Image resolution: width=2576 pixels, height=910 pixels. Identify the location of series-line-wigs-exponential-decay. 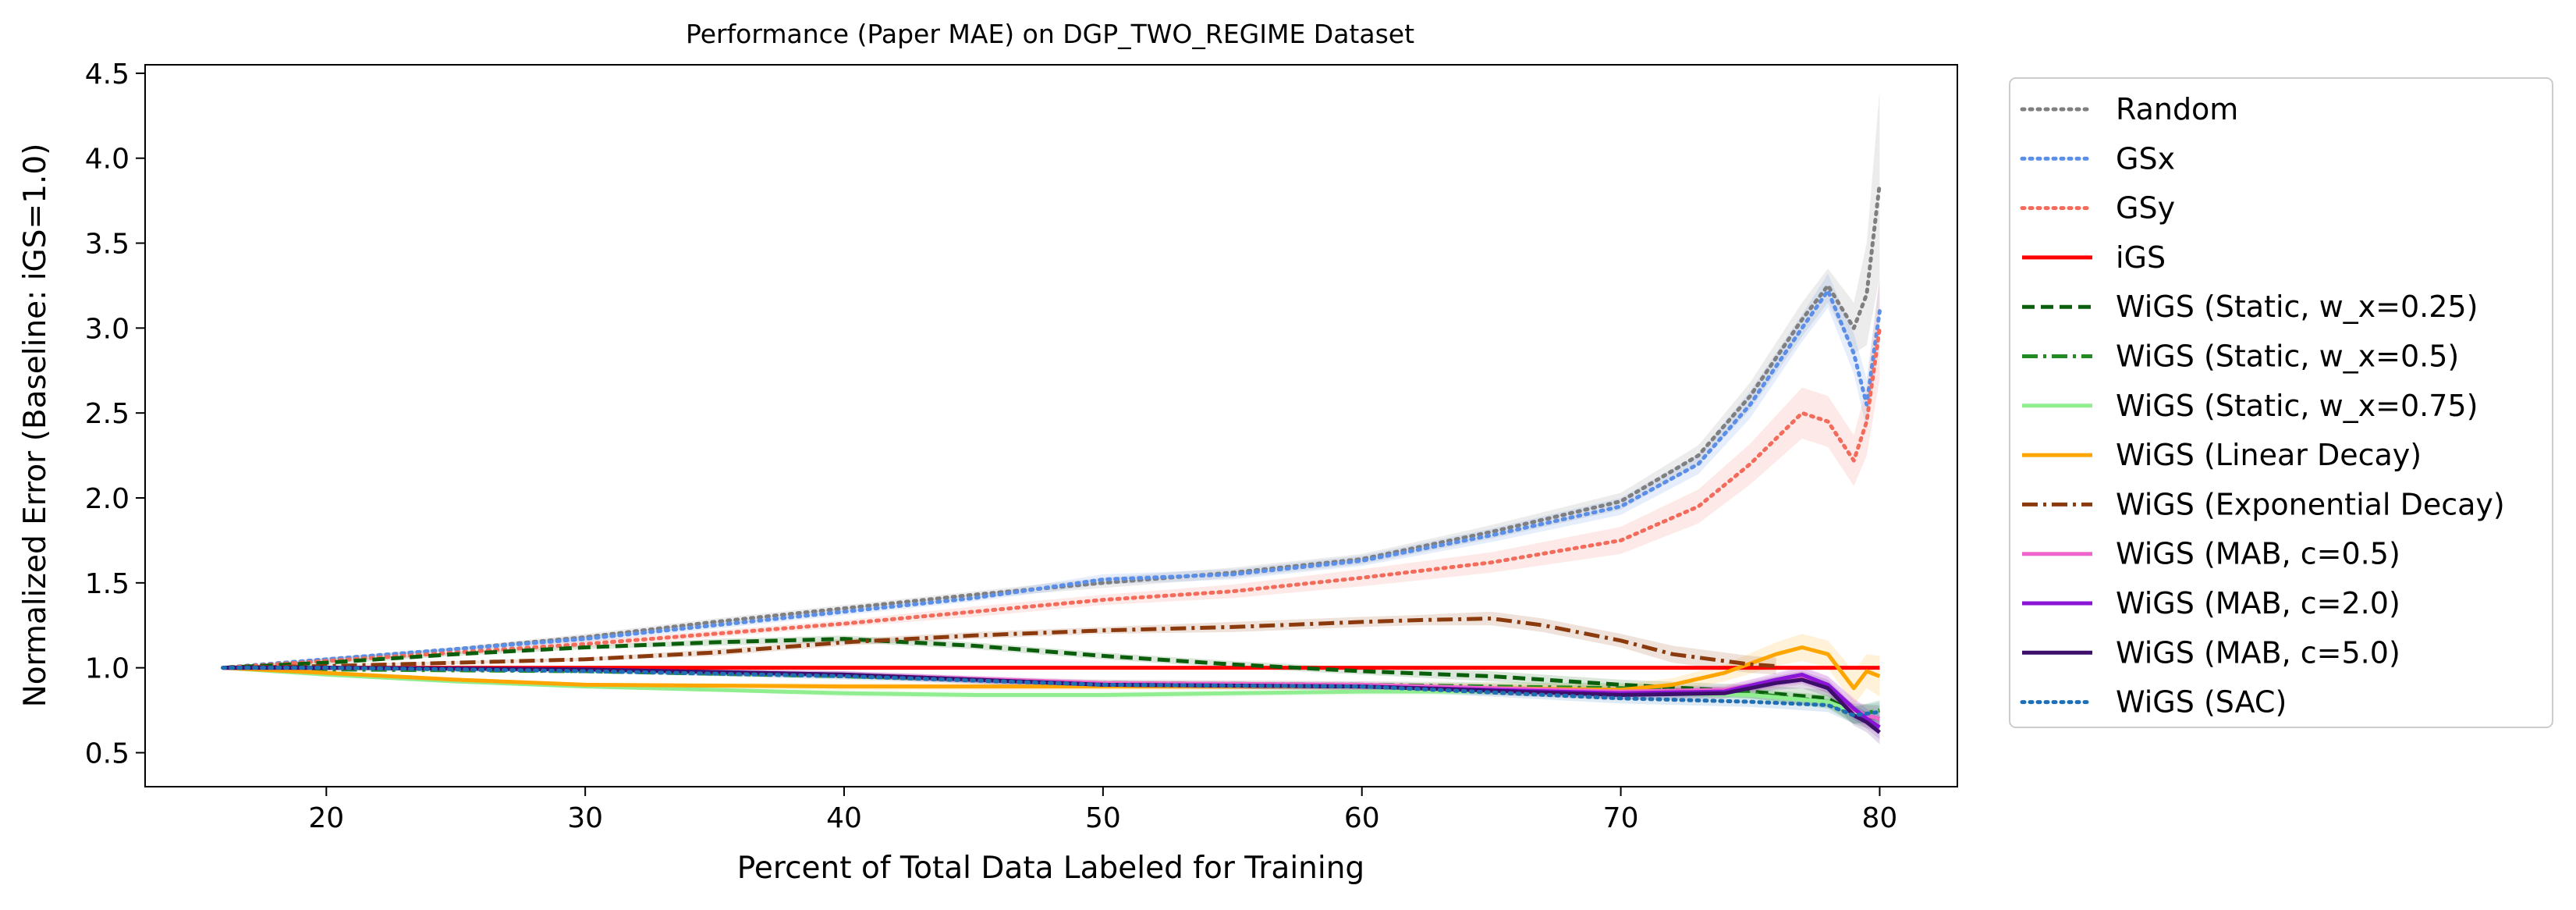
(999, 643).